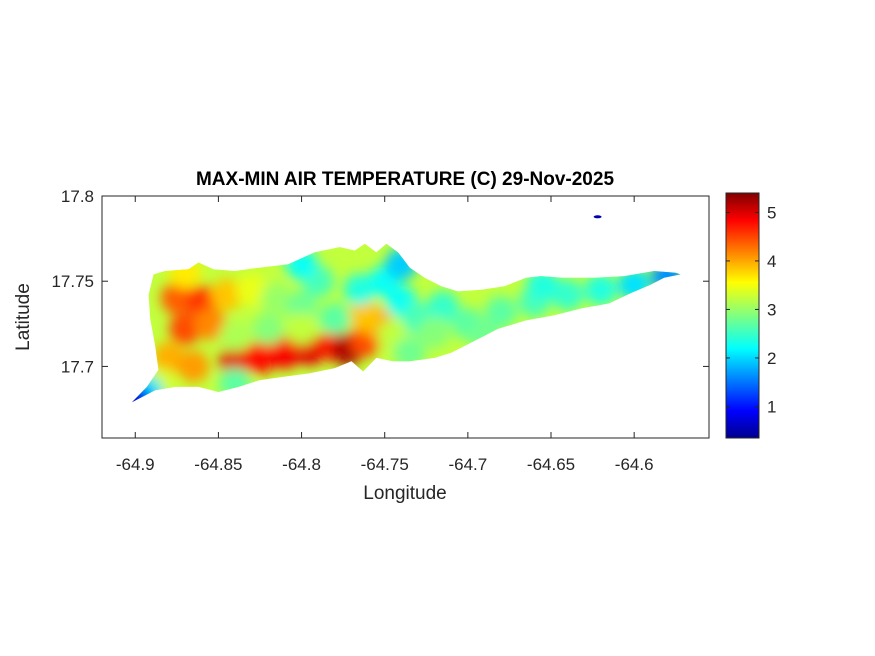  Describe the element at coordinates (771, 309) in the screenshot. I see `colorbar-tick-label: 3` at that location.